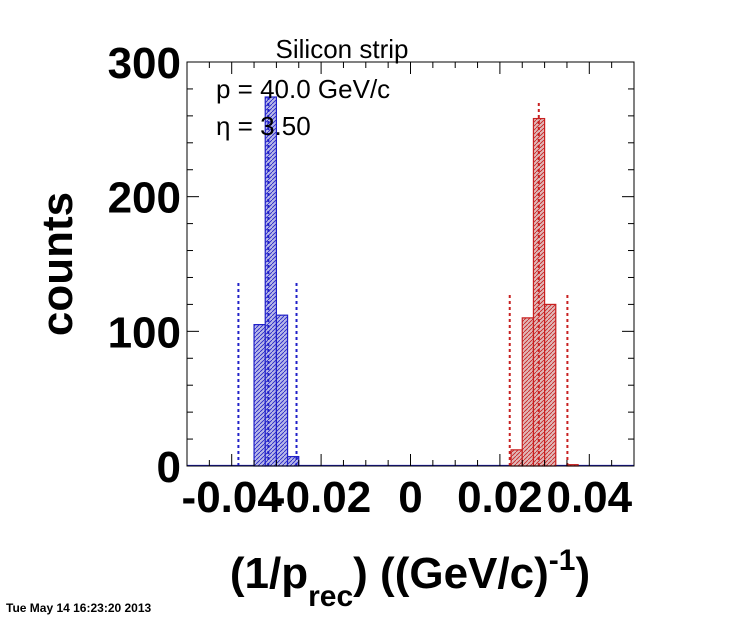  Describe the element at coordinates (451, 573) in the screenshot. I see `x-axis-label-tail: ) ((GeV/c)` at that location.